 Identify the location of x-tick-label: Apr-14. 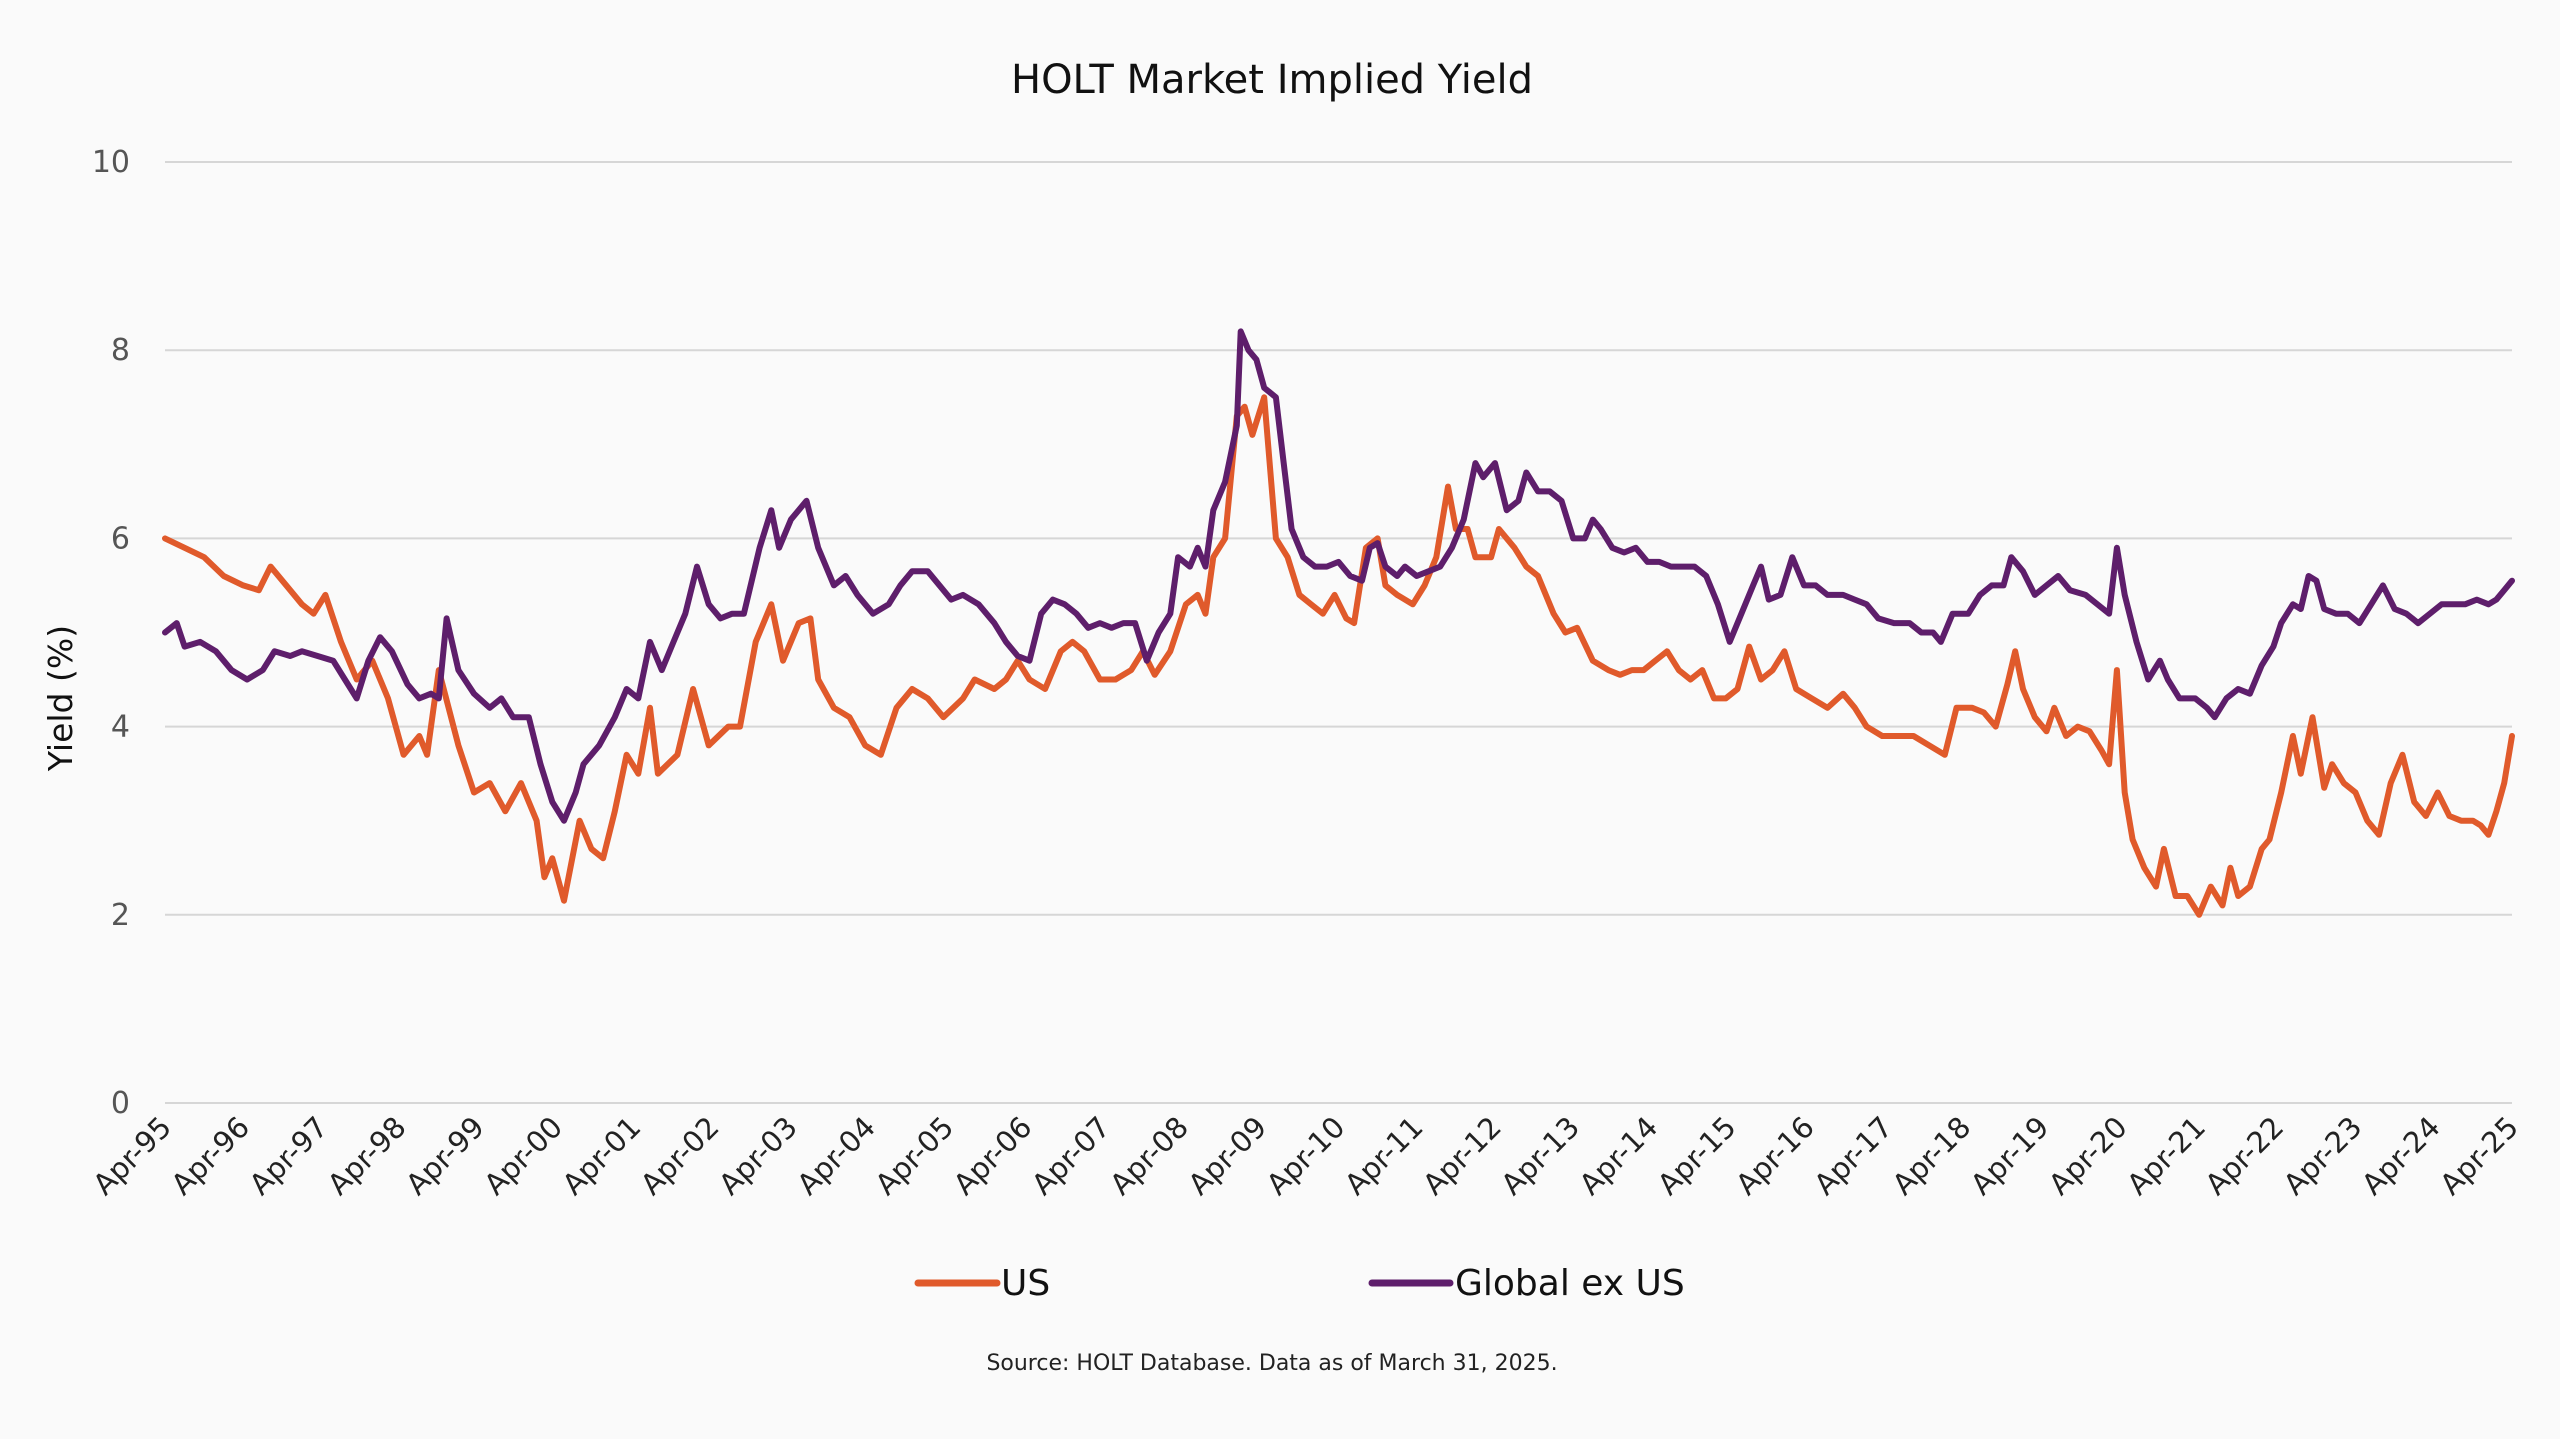
(1619, 1156).